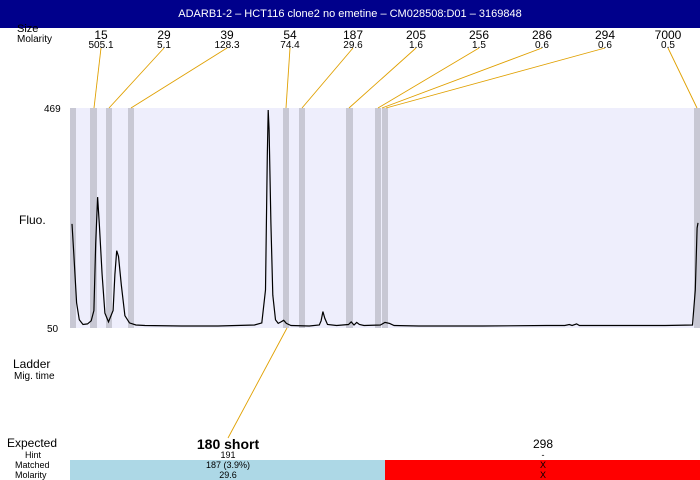  What do you see at coordinates (32, 443) in the screenshot?
I see `expected-label: Expected` at bounding box center [32, 443].